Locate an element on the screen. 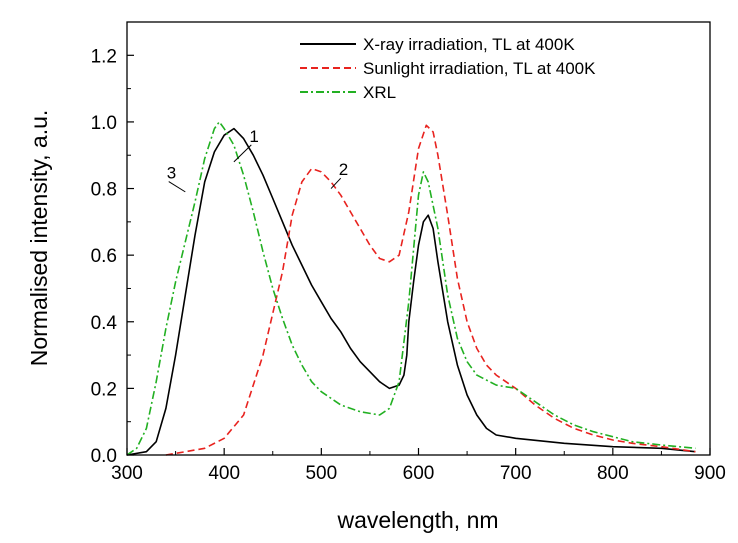 This screenshot has height=543, width=738. y-tick-label: 0.8 is located at coordinates (104, 190).